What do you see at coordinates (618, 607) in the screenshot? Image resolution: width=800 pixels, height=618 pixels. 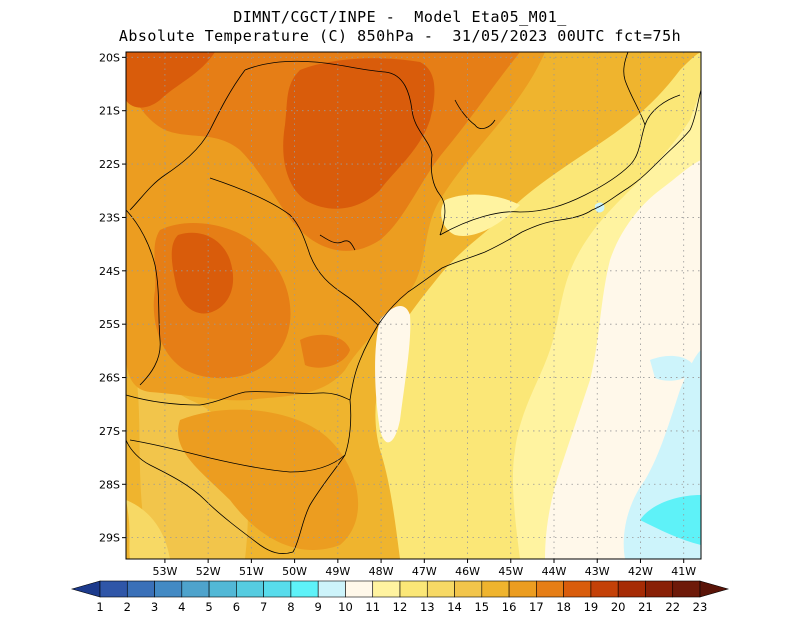 I see `colorbar-label: 20` at bounding box center [618, 607].